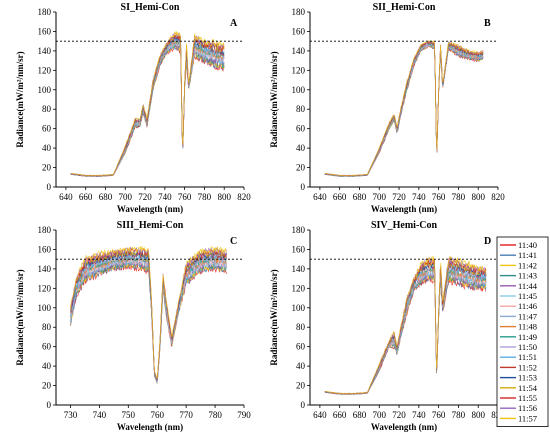  Describe the element at coordinates (528, 286) in the screenshot. I see `legend-label: 11:44` at that location.